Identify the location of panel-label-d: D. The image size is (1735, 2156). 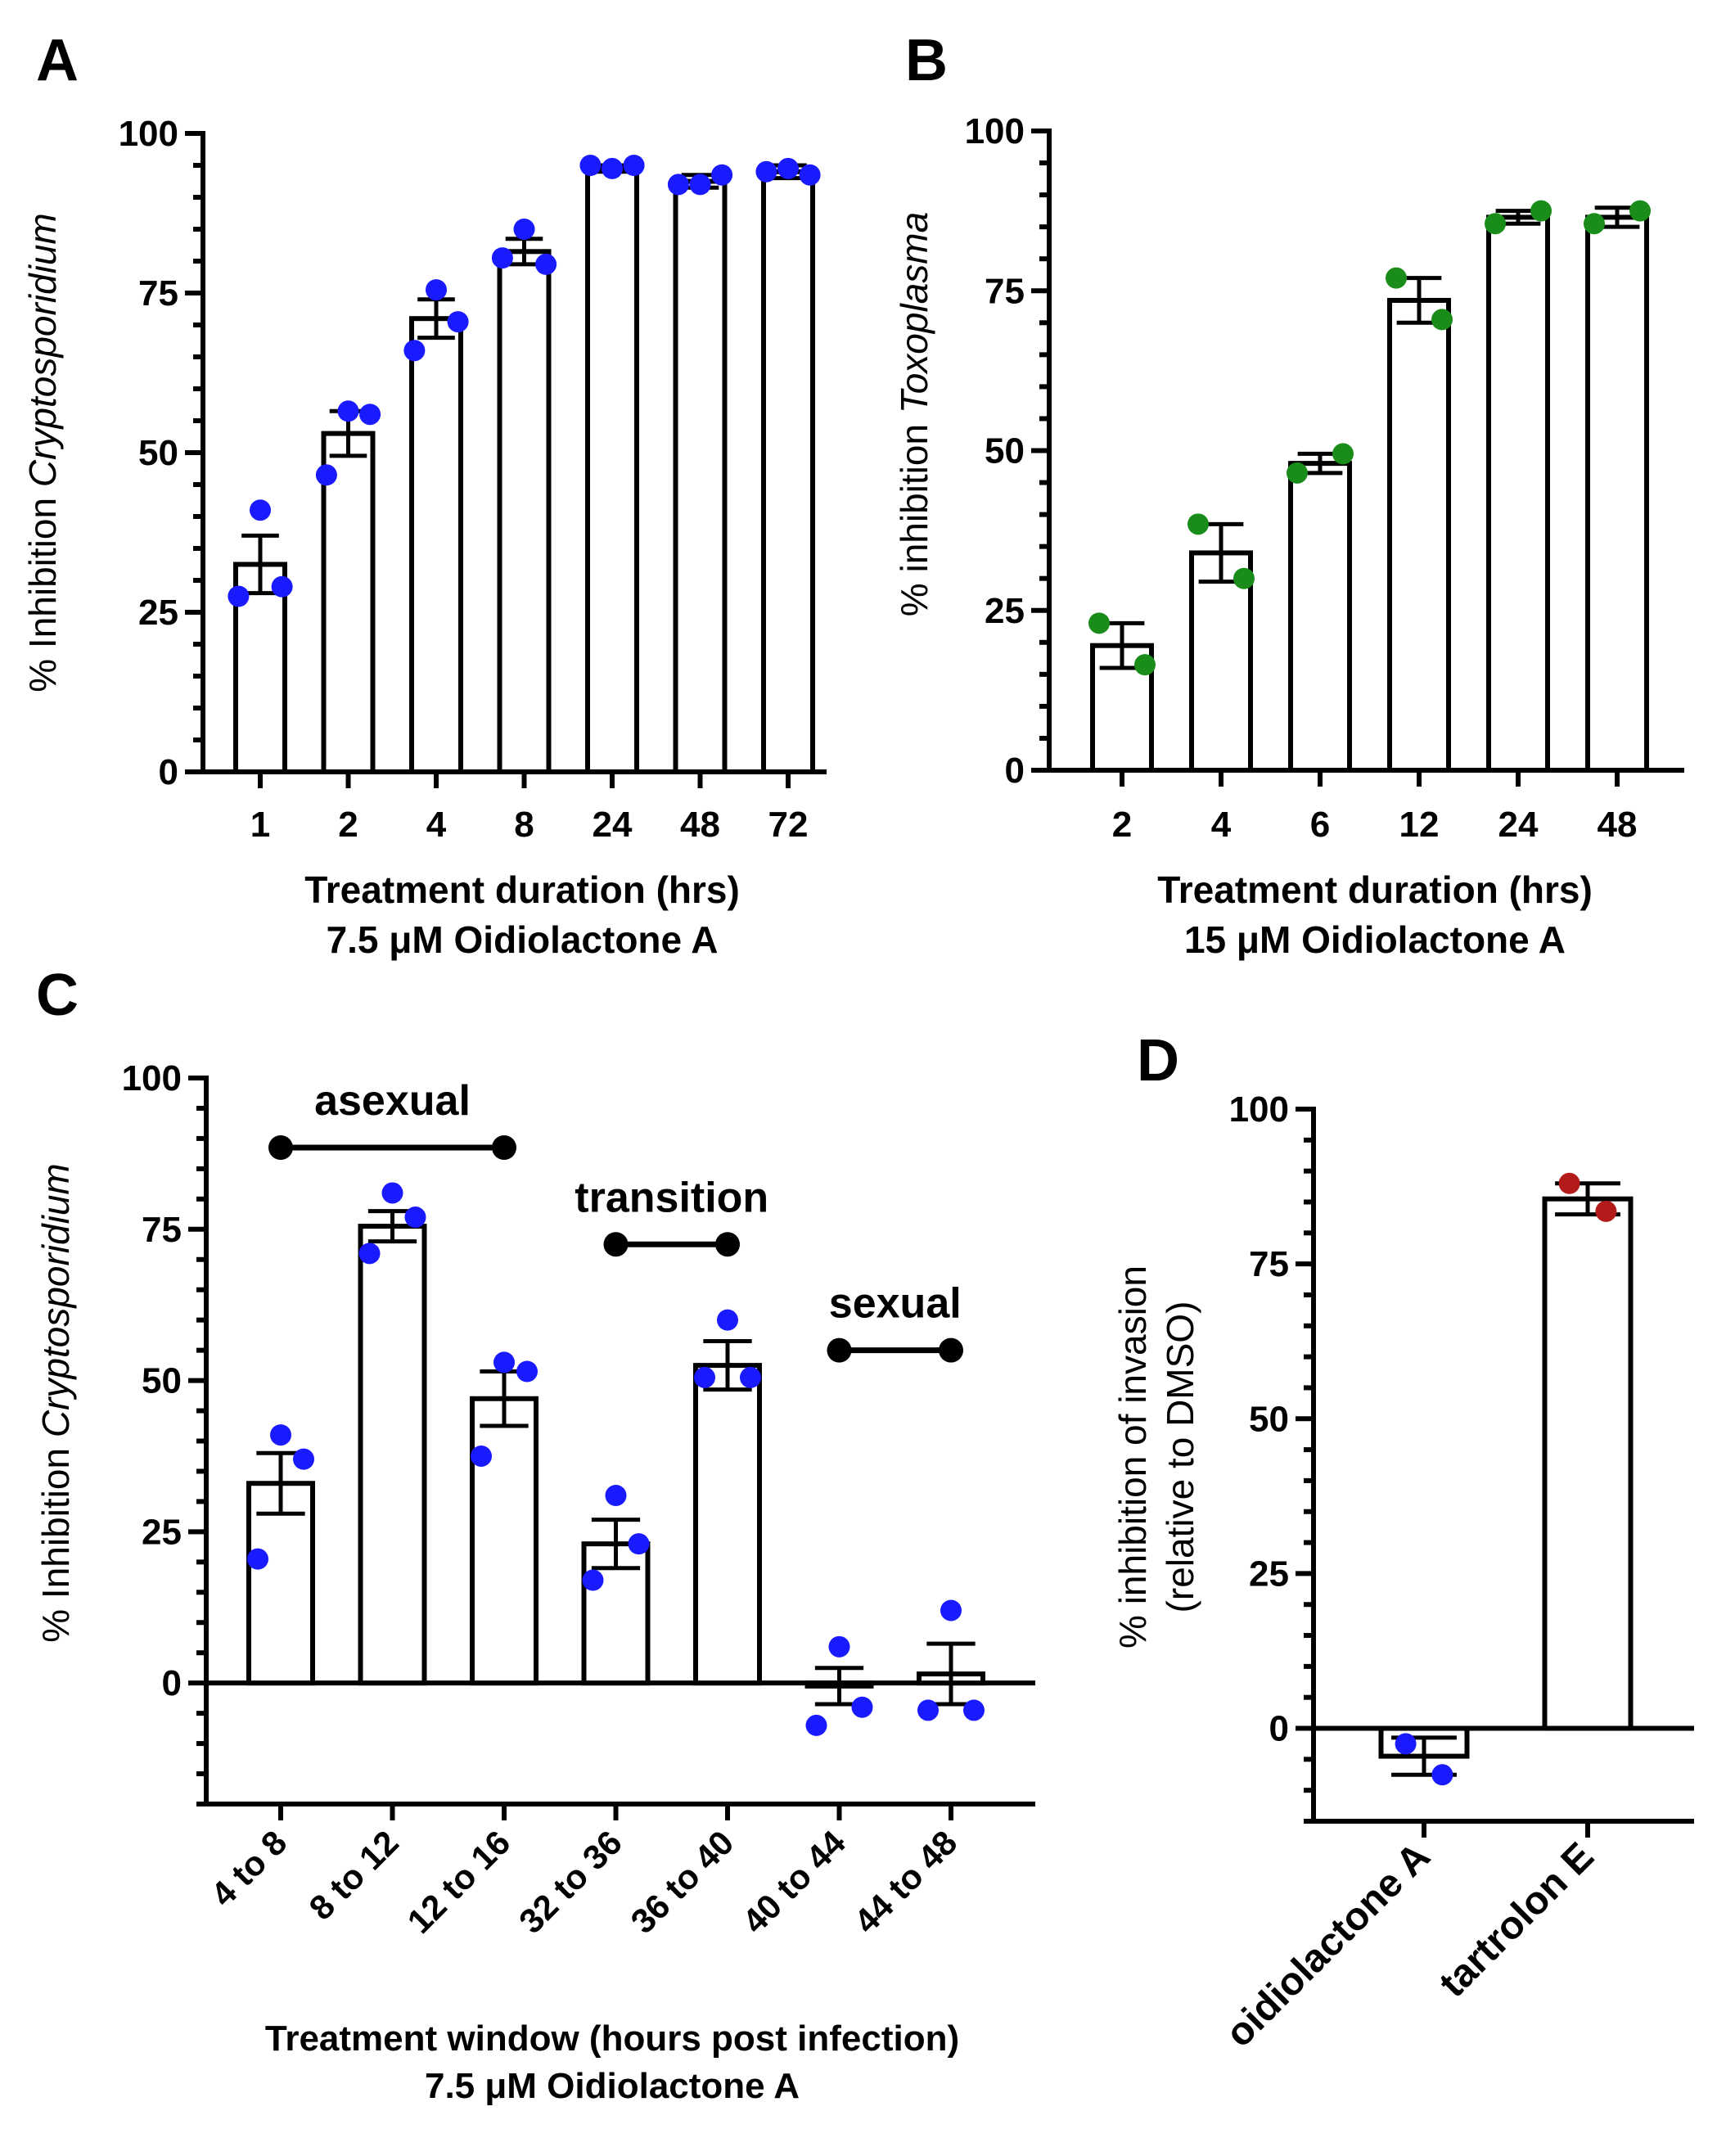
(1158, 1061).